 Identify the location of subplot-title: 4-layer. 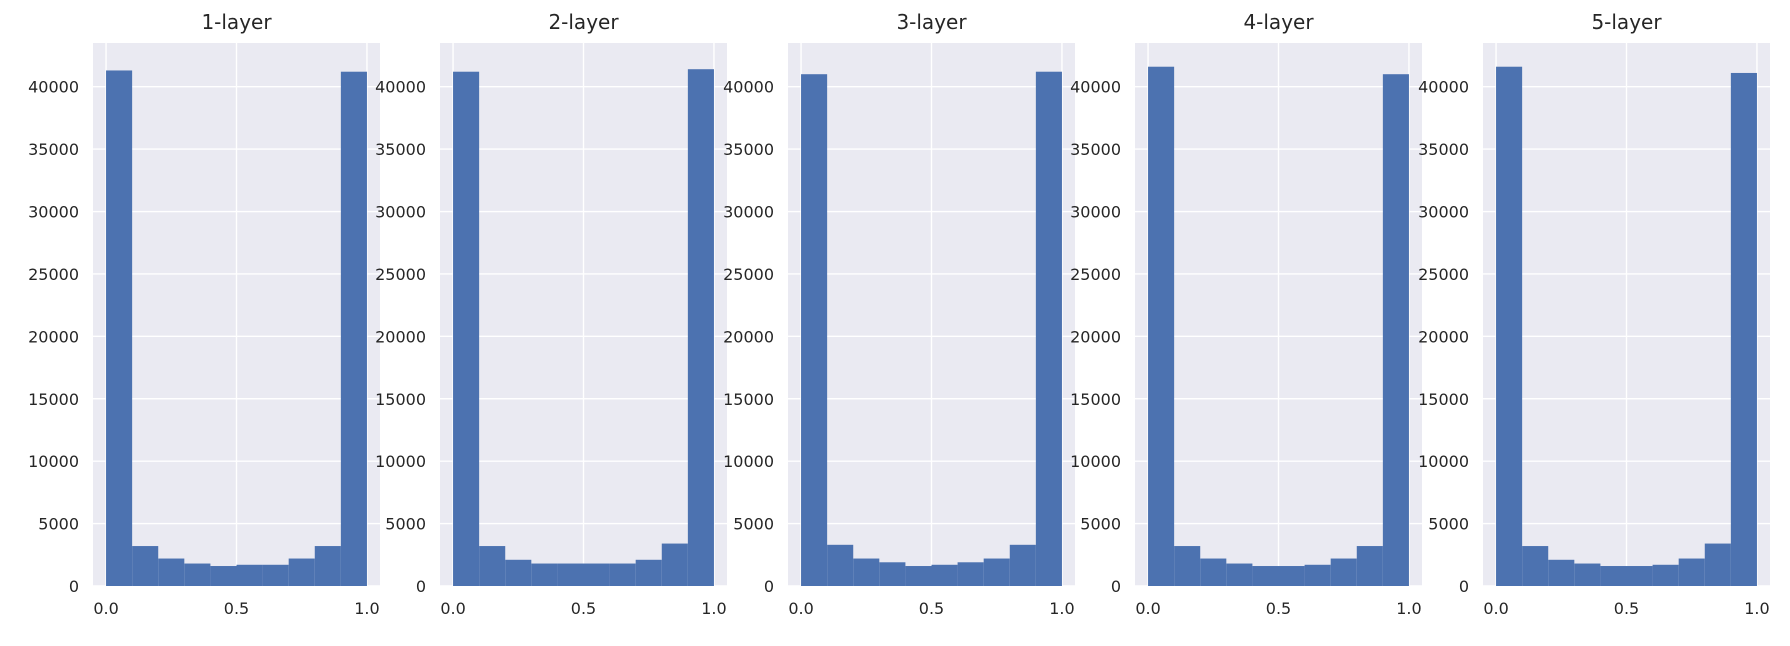
(1278, 22).